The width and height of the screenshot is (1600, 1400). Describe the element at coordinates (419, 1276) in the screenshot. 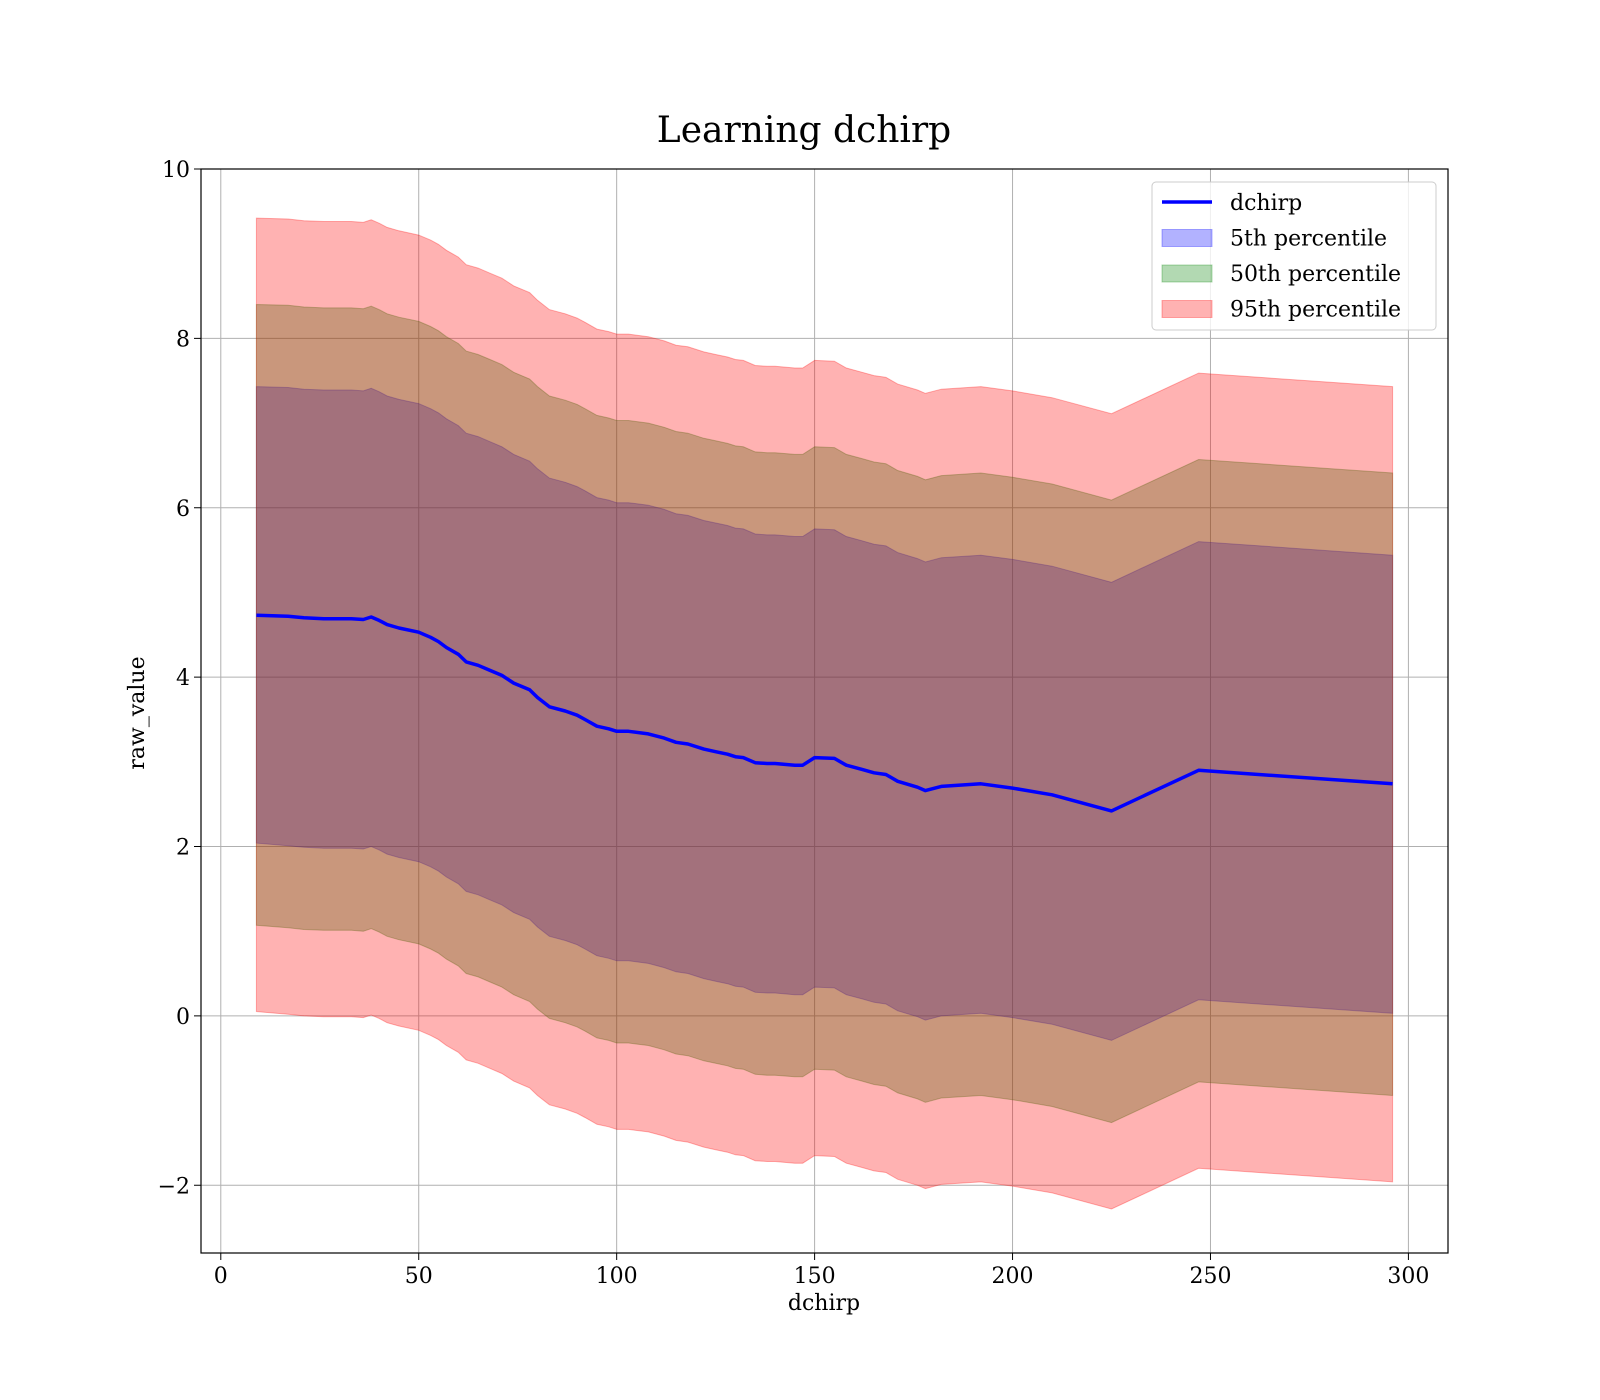

I see `x-tick-label: 50` at that location.